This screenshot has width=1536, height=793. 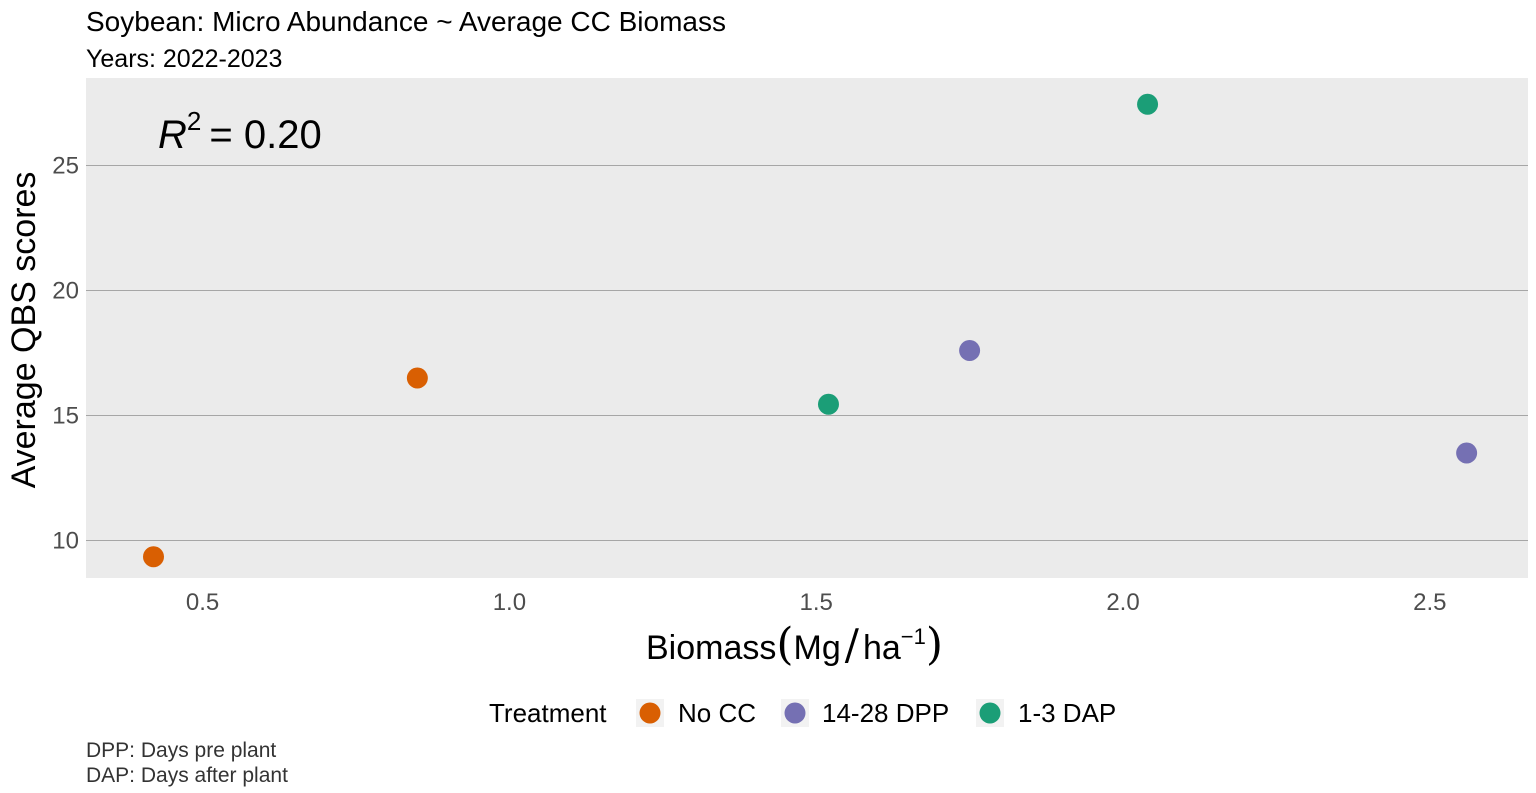 What do you see at coordinates (184, 59) in the screenshot?
I see `chart-subtitle: Years: 2022-2023` at bounding box center [184, 59].